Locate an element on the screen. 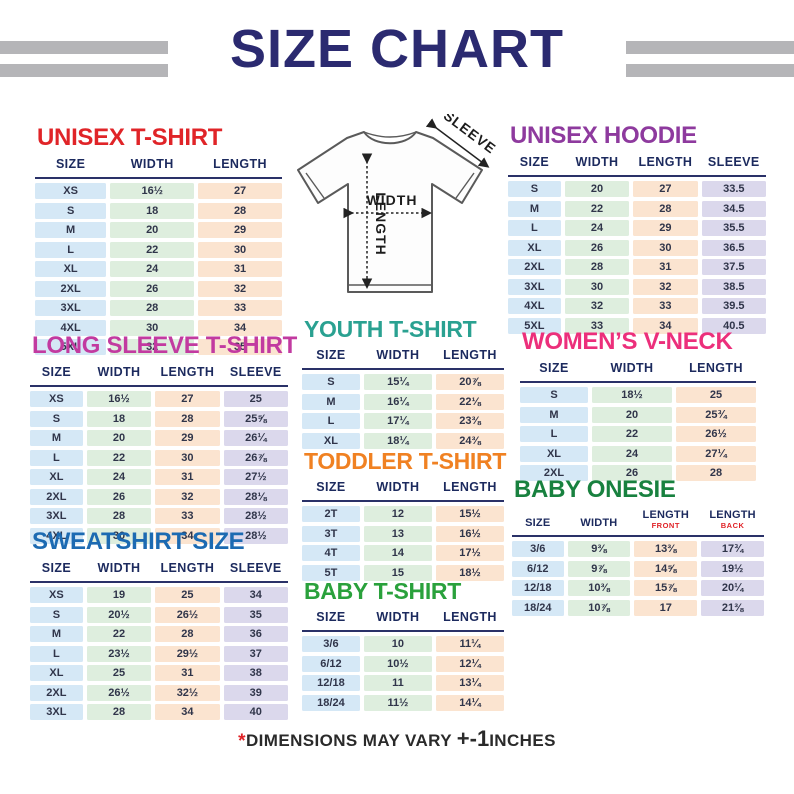 This screenshot has width=794, height=794. right-cuff-seam is located at coordinates (465, 185).